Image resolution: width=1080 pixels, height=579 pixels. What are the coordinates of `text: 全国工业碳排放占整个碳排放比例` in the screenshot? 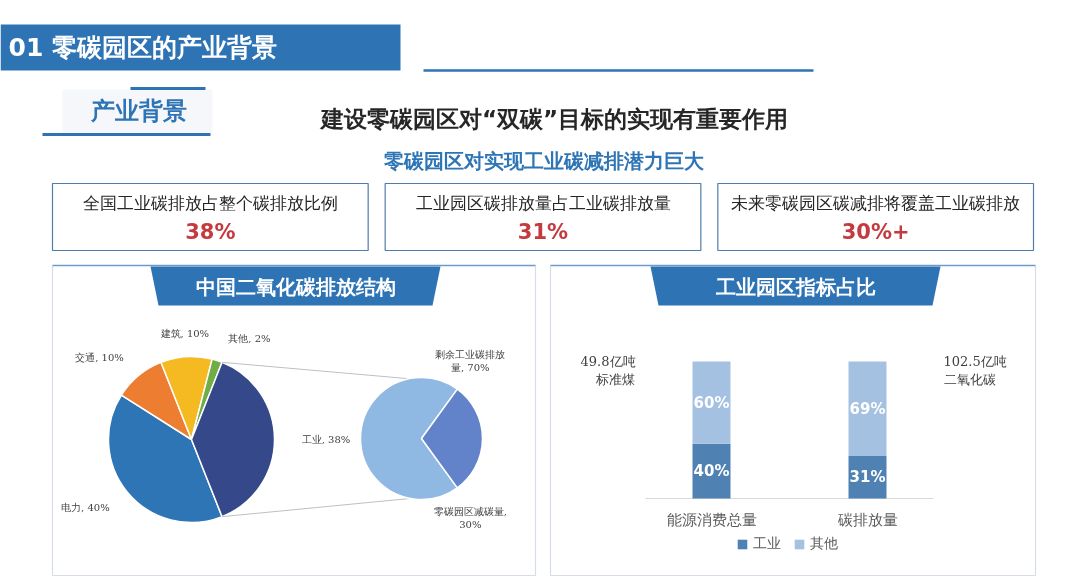 It's located at (210, 202).